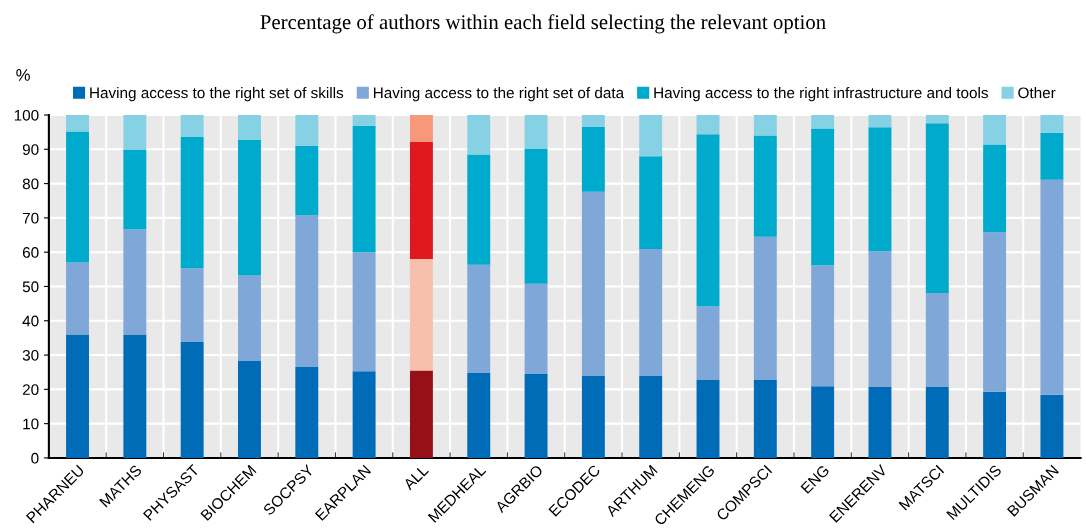 The height and width of the screenshot is (530, 1086). What do you see at coordinates (543, 24) in the screenshot?
I see `chart-title: Percentage of authors within each field selecting the relevant option` at bounding box center [543, 24].